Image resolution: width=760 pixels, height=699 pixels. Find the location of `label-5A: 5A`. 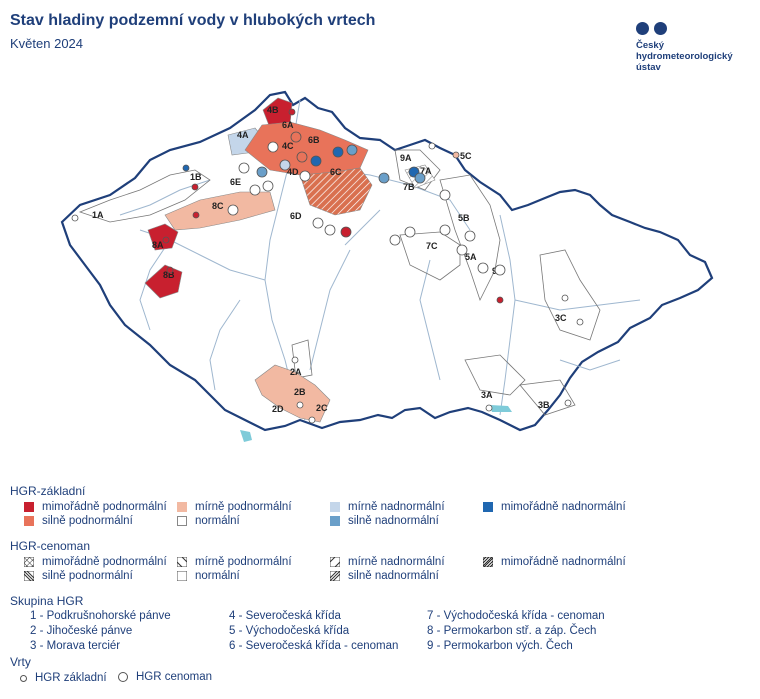

label-5A: 5A is located at coordinates (471, 257).